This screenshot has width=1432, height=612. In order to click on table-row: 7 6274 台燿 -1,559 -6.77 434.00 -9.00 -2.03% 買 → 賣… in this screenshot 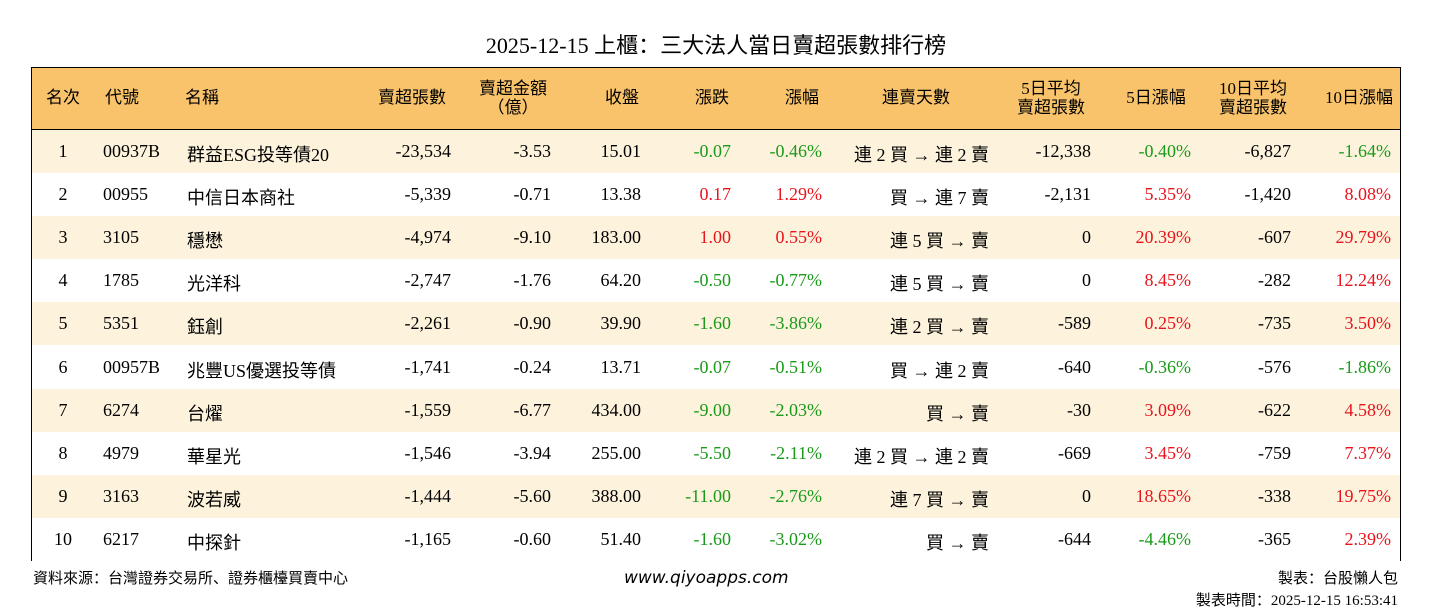, I will do `click(716, 410)`.